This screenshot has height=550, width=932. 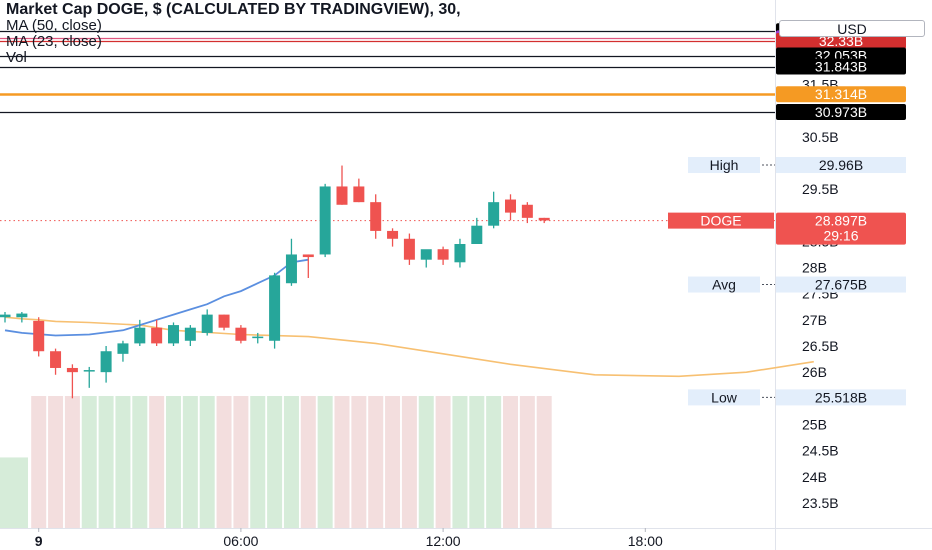 I want to click on price-tick: 26.5B, so click(x=820, y=346).